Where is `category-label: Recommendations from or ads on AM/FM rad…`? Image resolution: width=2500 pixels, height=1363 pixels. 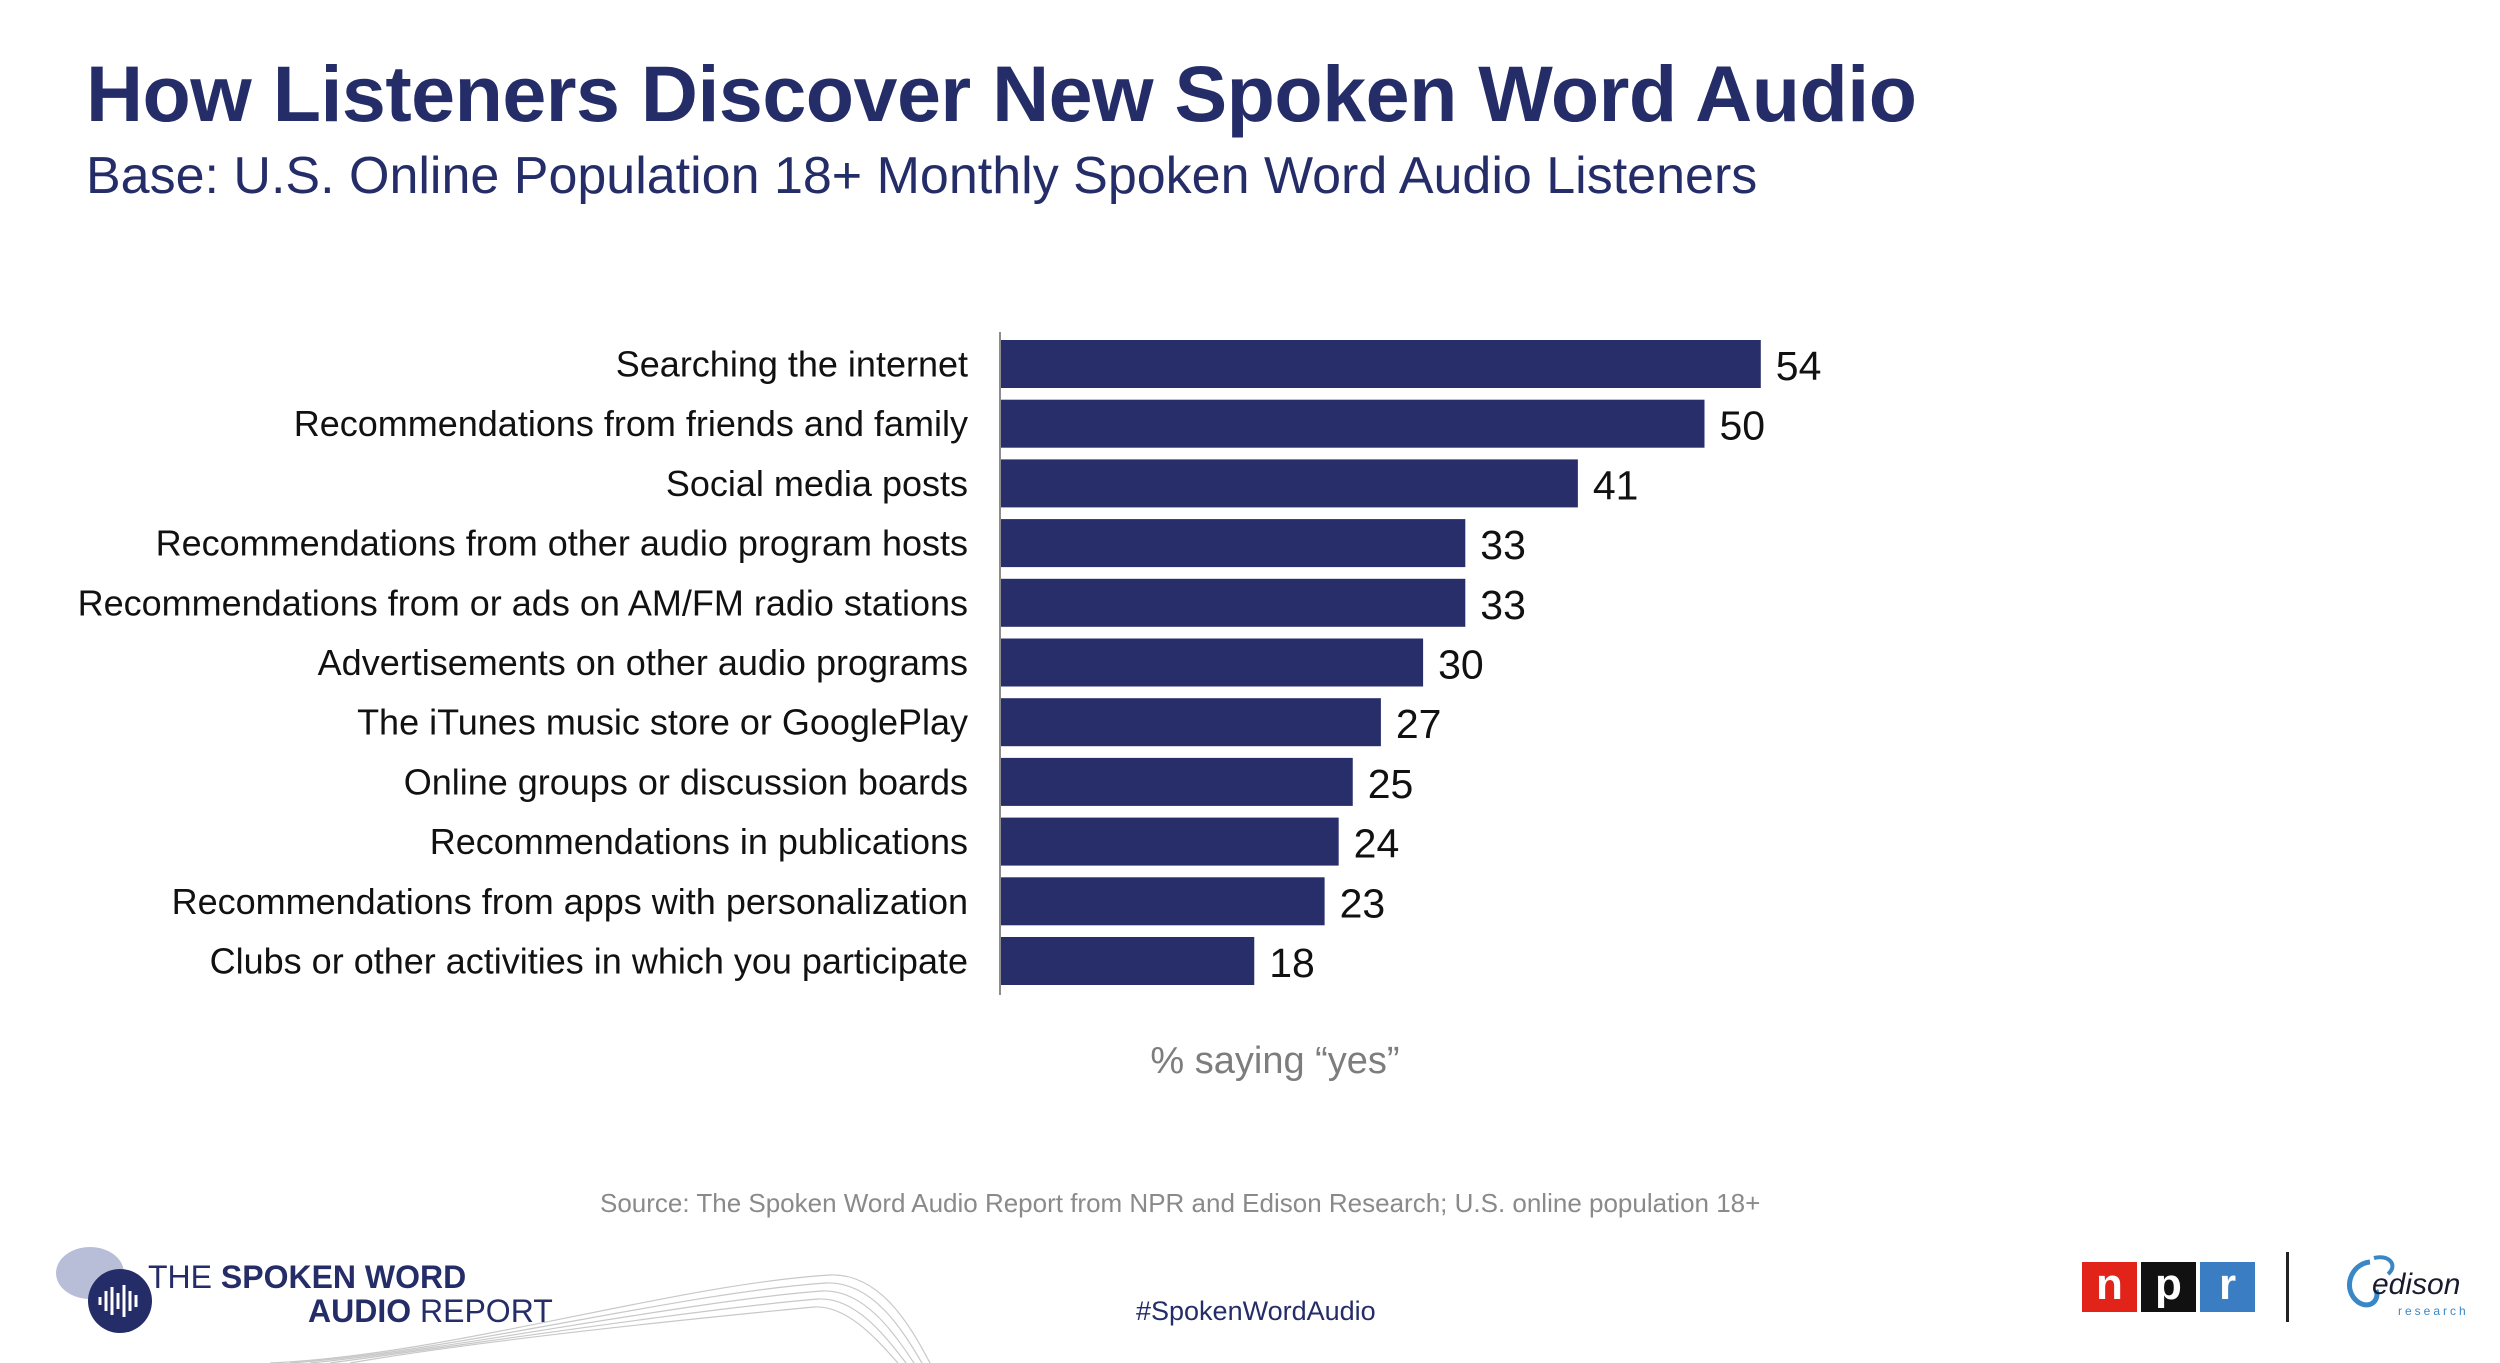 category-label: Recommendations from or ads on AM/FM rad… is located at coordinates (523, 602).